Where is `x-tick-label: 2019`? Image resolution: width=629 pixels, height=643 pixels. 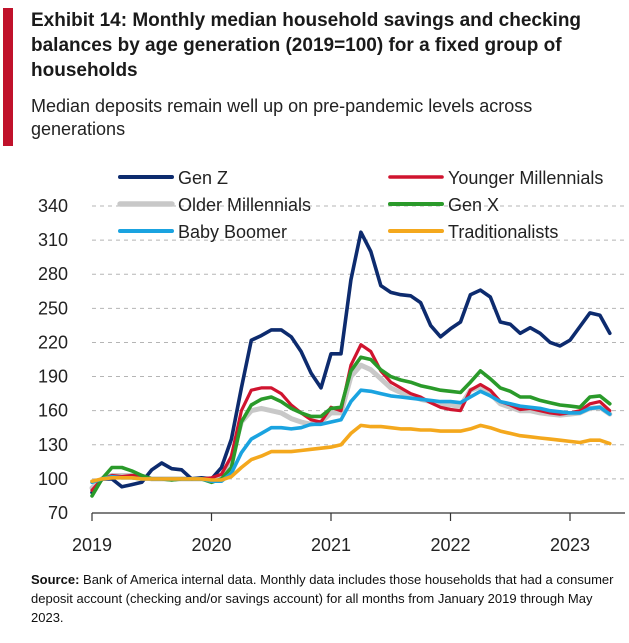 x-tick-label: 2019 is located at coordinates (92, 545).